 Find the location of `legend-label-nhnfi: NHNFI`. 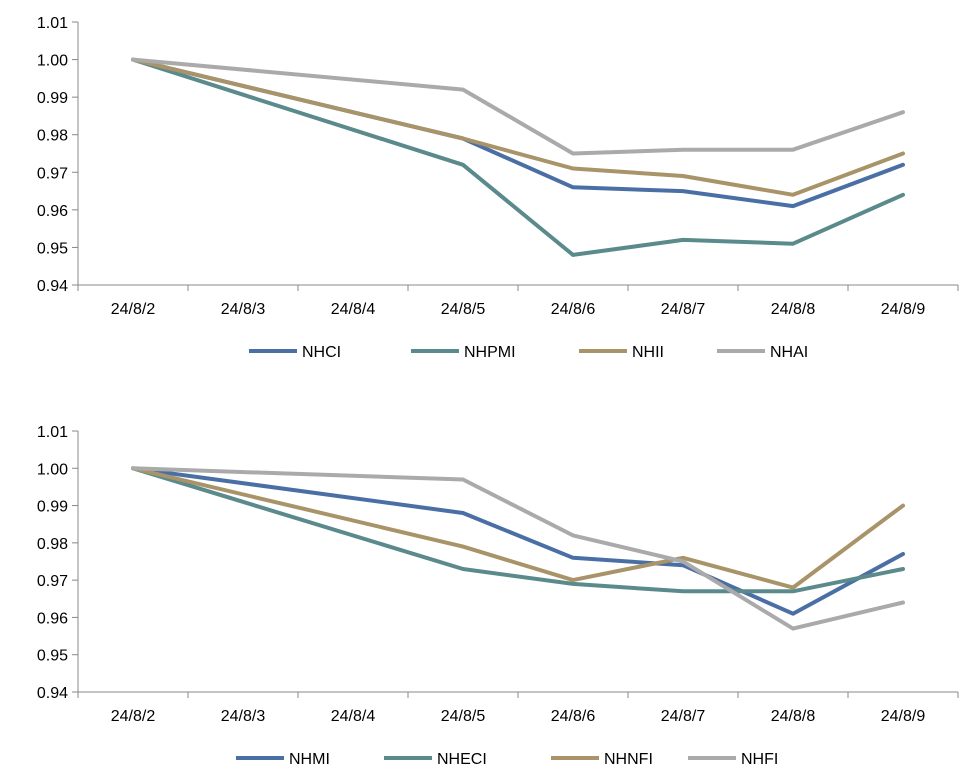

legend-label-nhnfi: NHNFI is located at coordinates (628, 759).